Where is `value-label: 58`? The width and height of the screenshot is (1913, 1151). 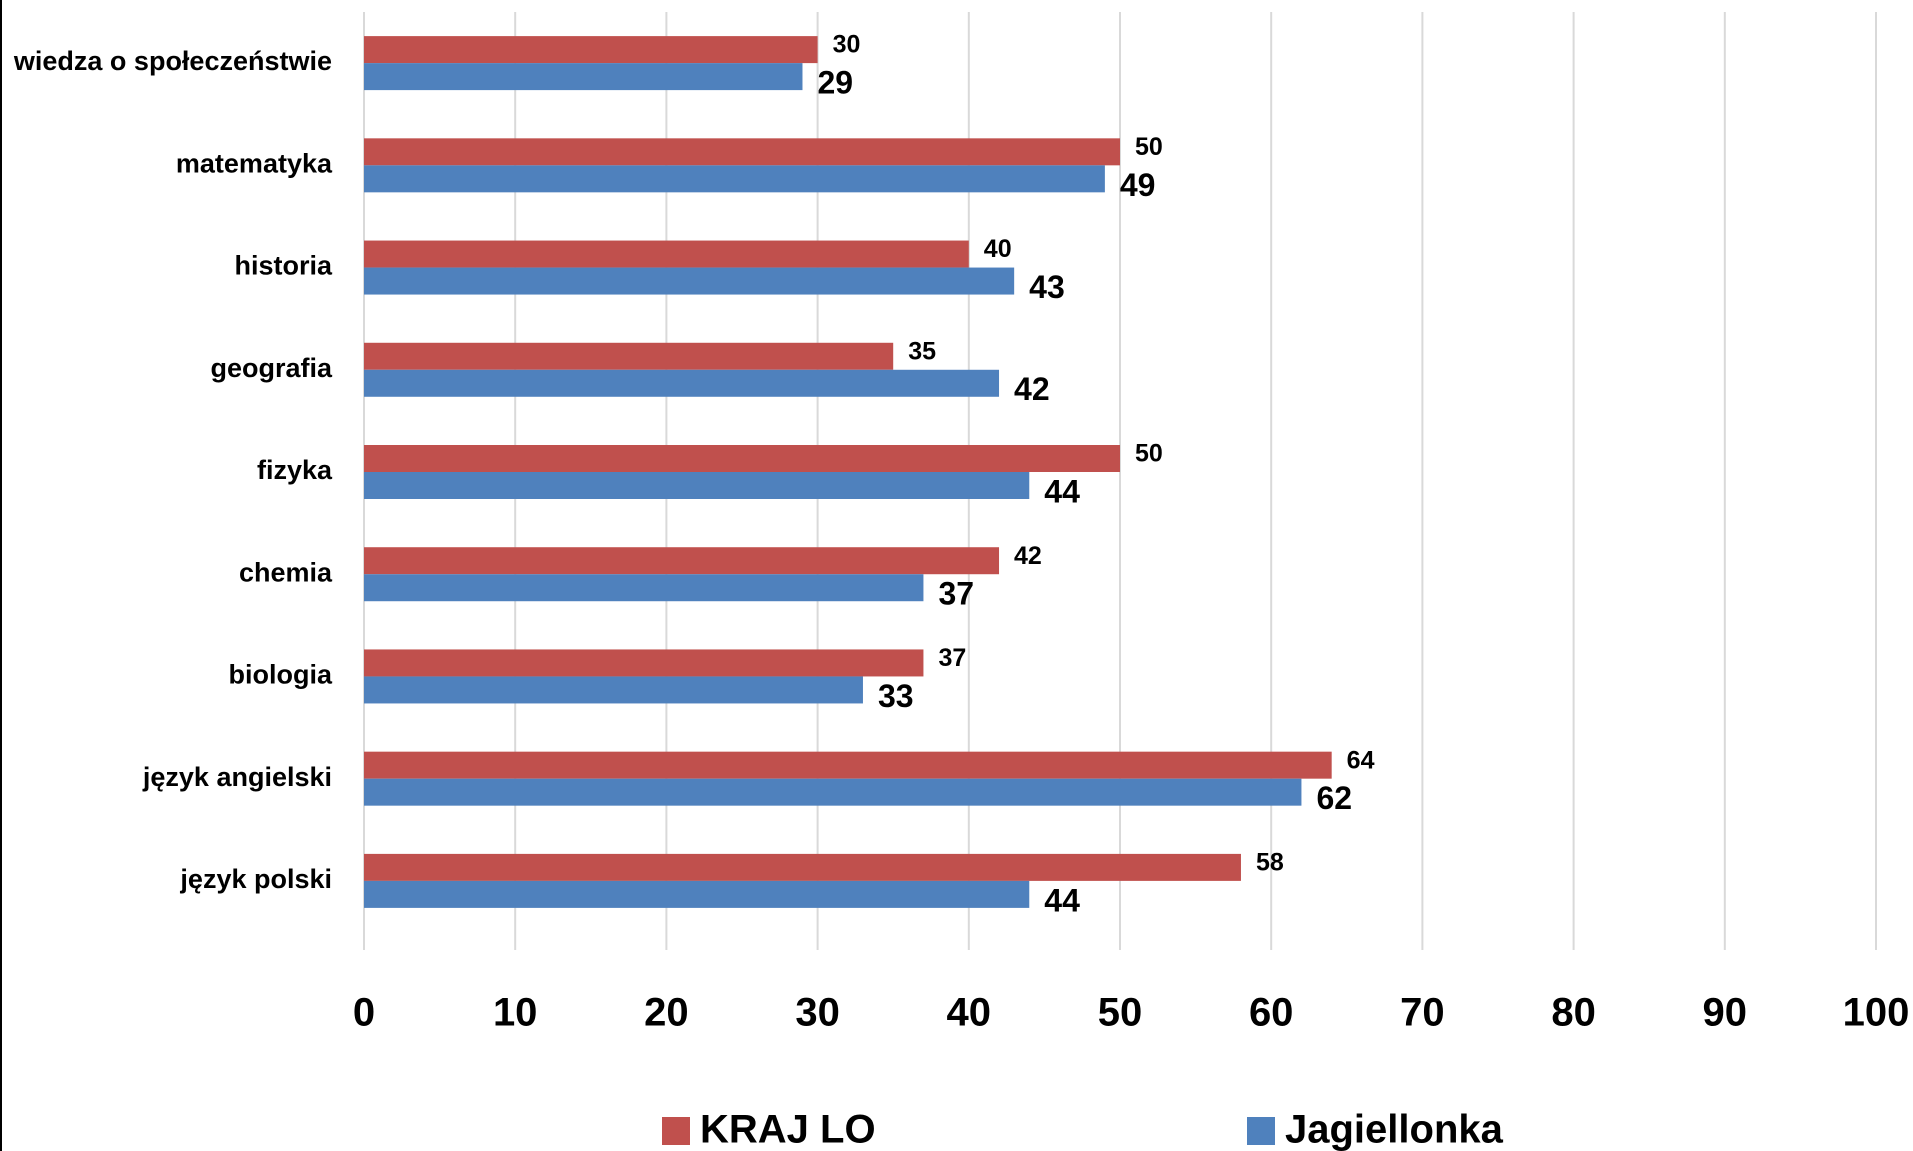
value-label: 58 is located at coordinates (1270, 862).